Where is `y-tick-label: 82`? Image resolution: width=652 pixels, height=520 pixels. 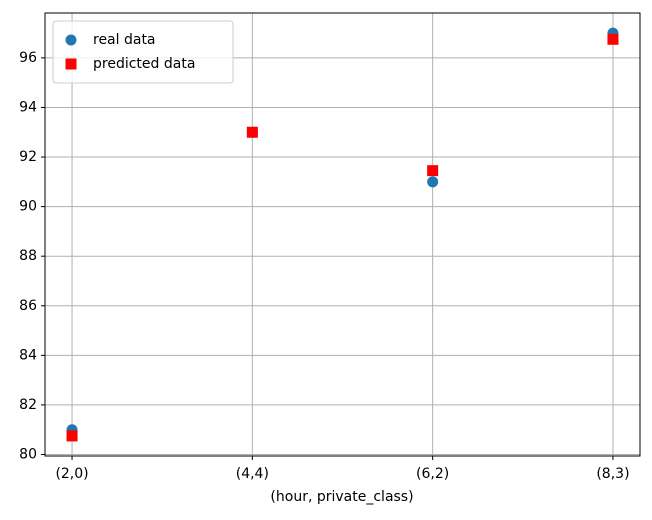 y-tick-label: 82 is located at coordinates (28, 405).